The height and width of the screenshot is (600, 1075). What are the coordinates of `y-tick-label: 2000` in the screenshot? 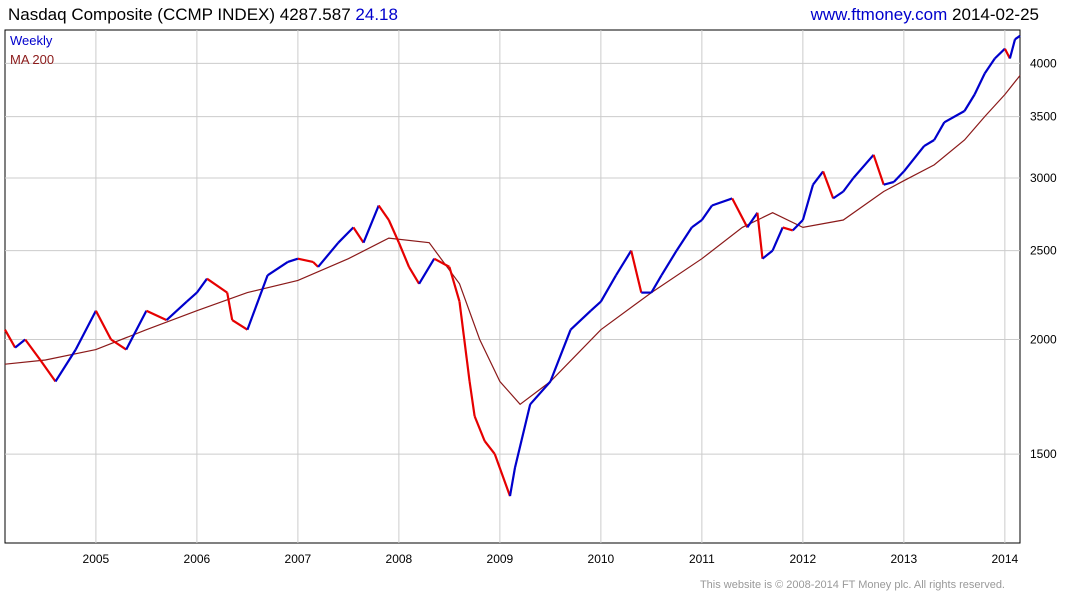 It's located at (1043, 340).